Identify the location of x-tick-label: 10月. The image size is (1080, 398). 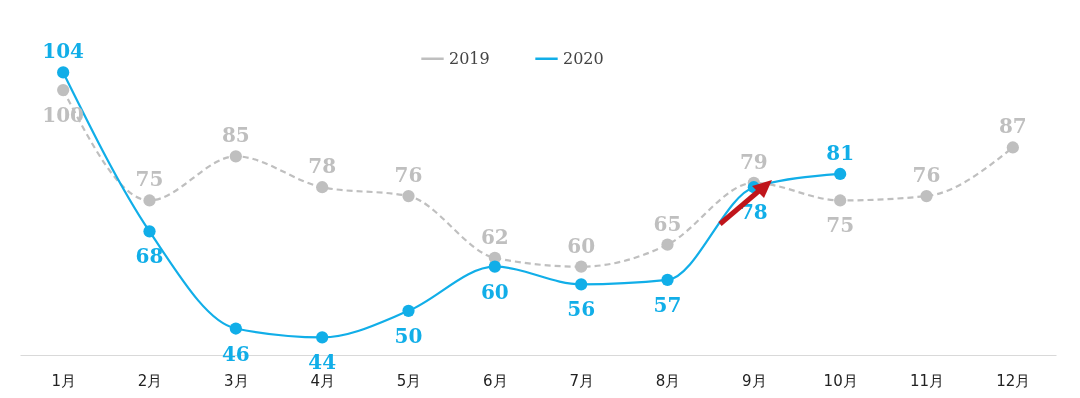
(840, 380).